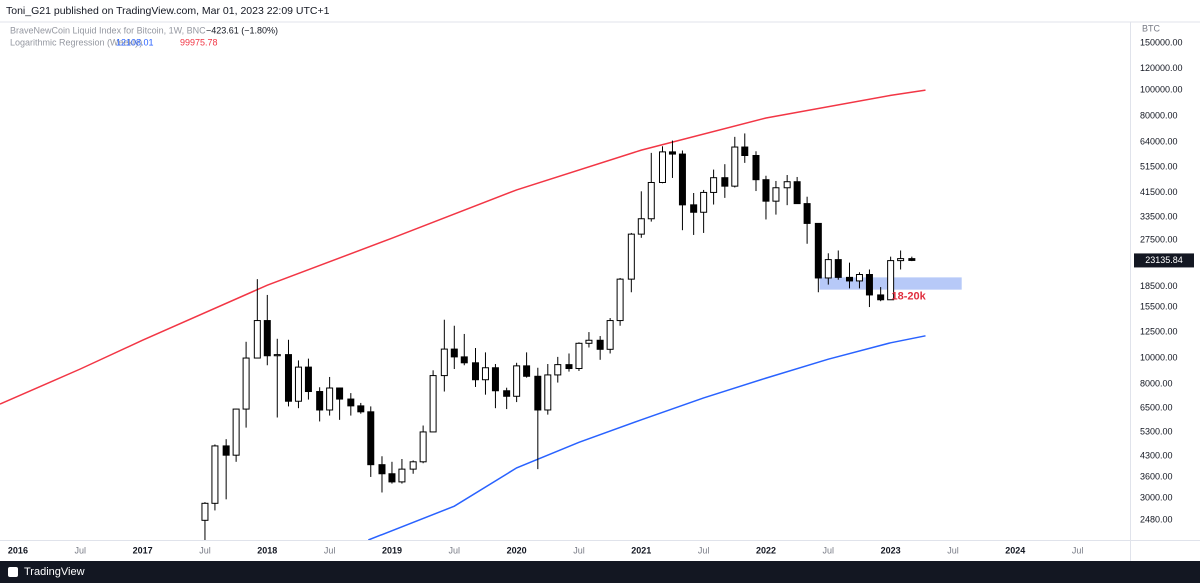 Image resolution: width=1200 pixels, height=583 pixels. I want to click on x-tick-label: 2024, so click(1015, 550).